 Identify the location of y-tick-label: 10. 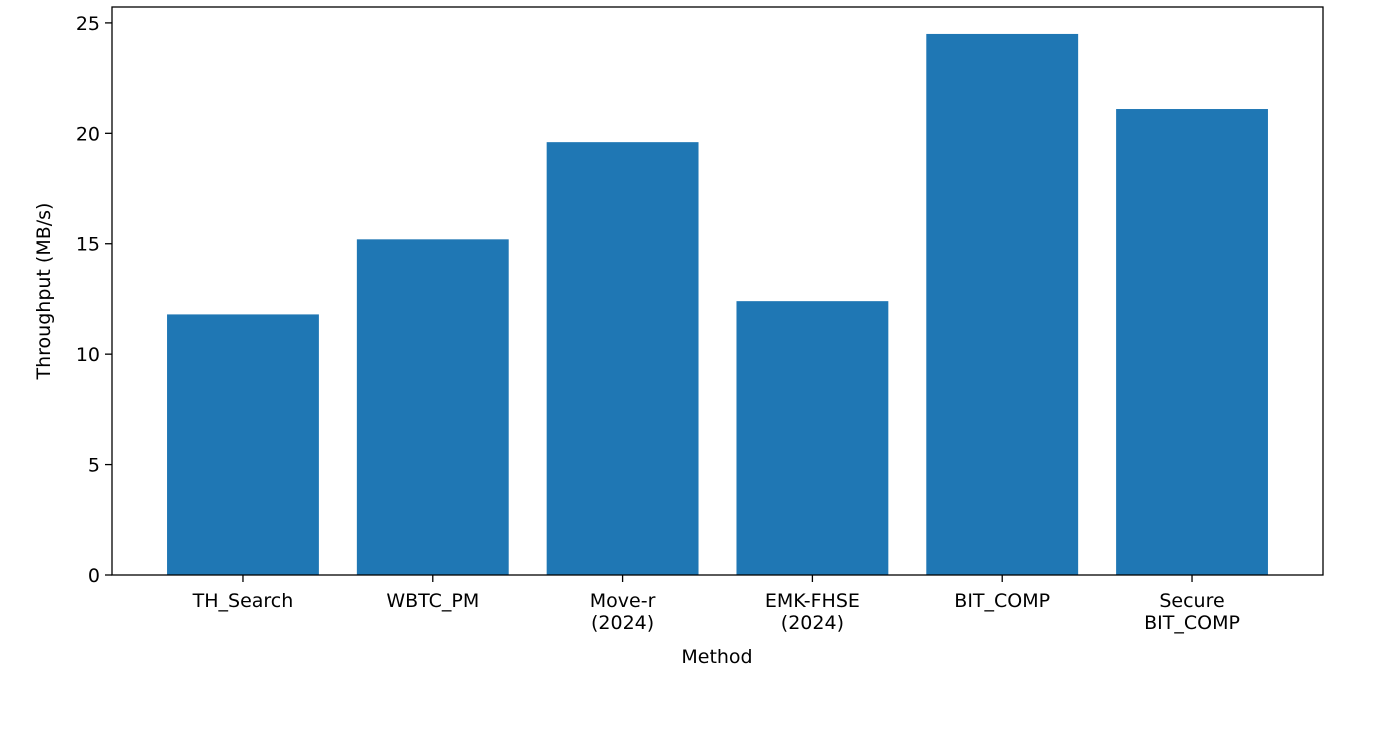
(88, 355).